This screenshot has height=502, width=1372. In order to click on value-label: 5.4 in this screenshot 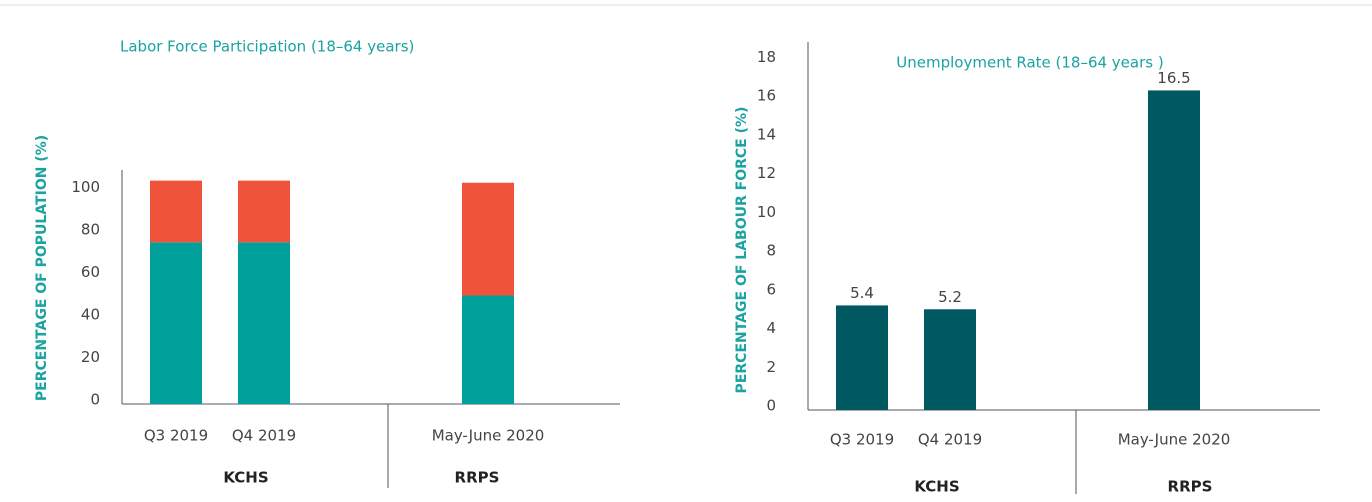, I will do `click(862, 293)`.